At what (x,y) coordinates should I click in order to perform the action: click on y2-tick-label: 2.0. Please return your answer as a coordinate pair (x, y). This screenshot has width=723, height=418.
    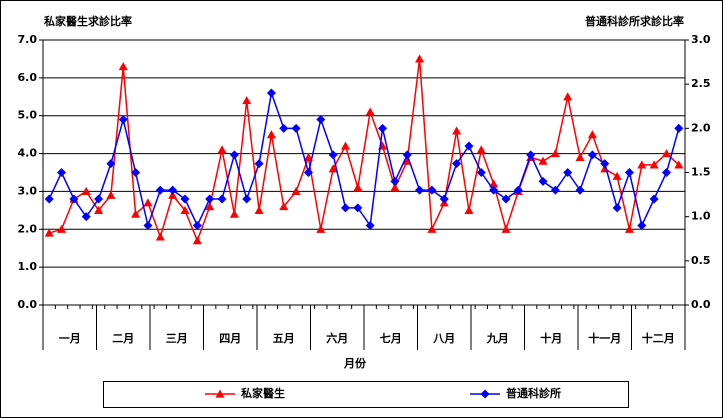
    Looking at the image, I should click on (701, 127).